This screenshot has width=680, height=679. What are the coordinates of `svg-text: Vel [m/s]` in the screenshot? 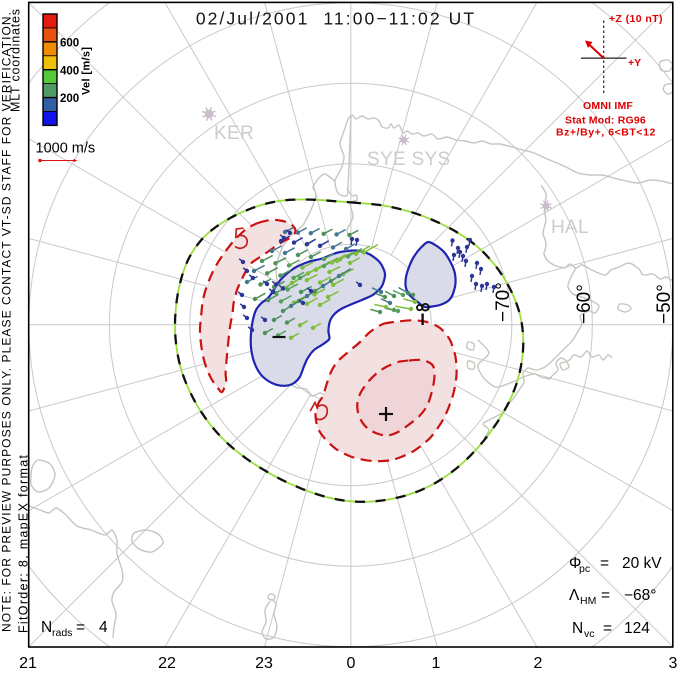 It's located at (87, 71).